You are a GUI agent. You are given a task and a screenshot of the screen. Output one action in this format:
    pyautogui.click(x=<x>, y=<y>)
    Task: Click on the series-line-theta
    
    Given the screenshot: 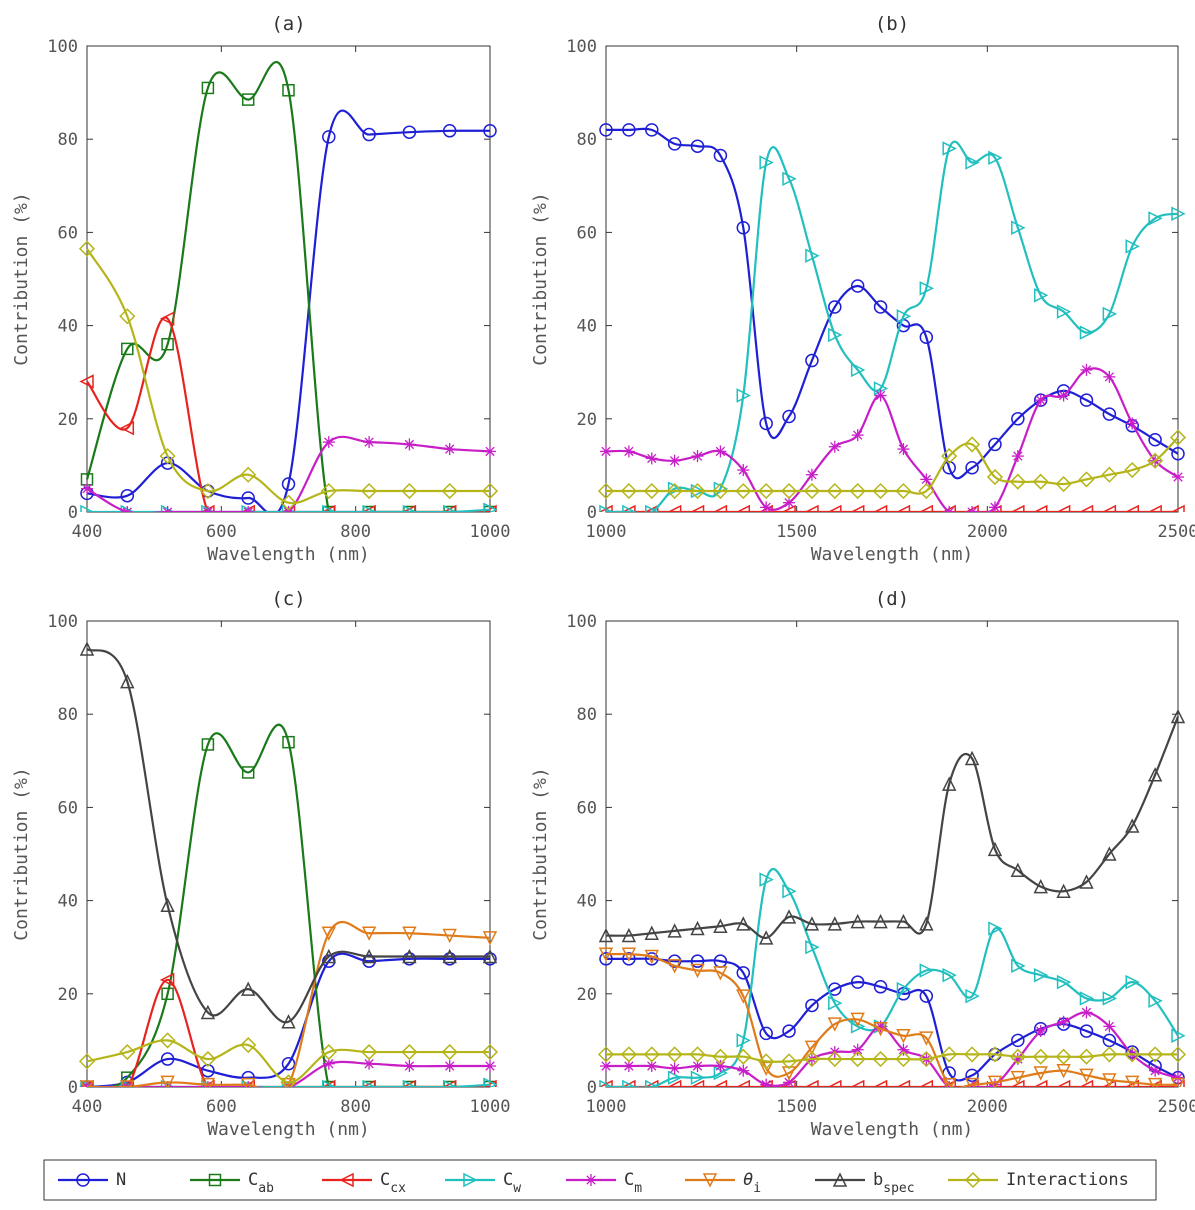 What is the action you would take?
    pyautogui.click(x=289, y=1003)
    